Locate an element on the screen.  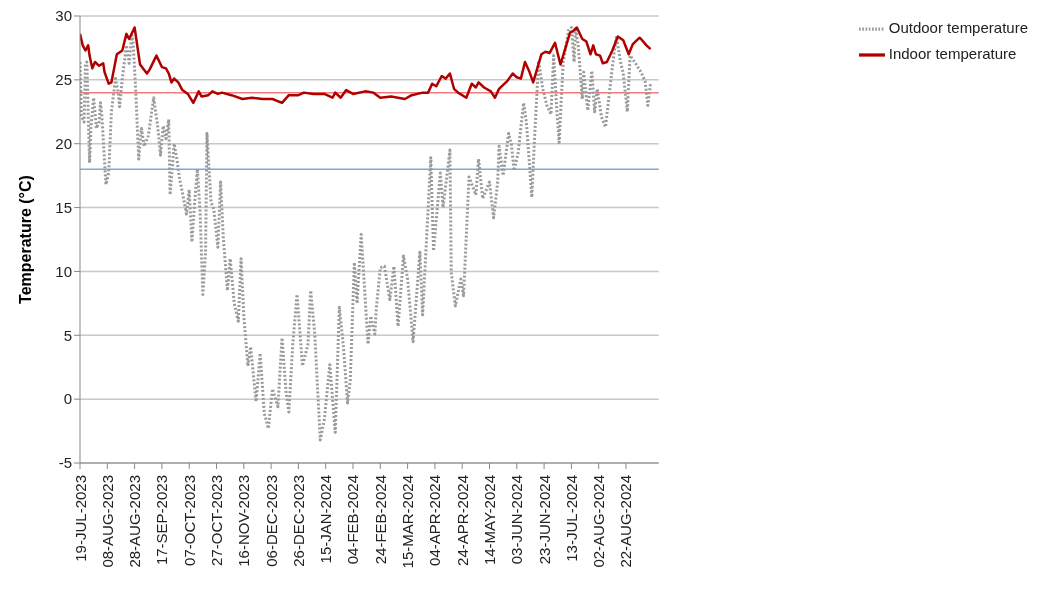
y-tick-label: 5 is located at coordinates (67, 335).